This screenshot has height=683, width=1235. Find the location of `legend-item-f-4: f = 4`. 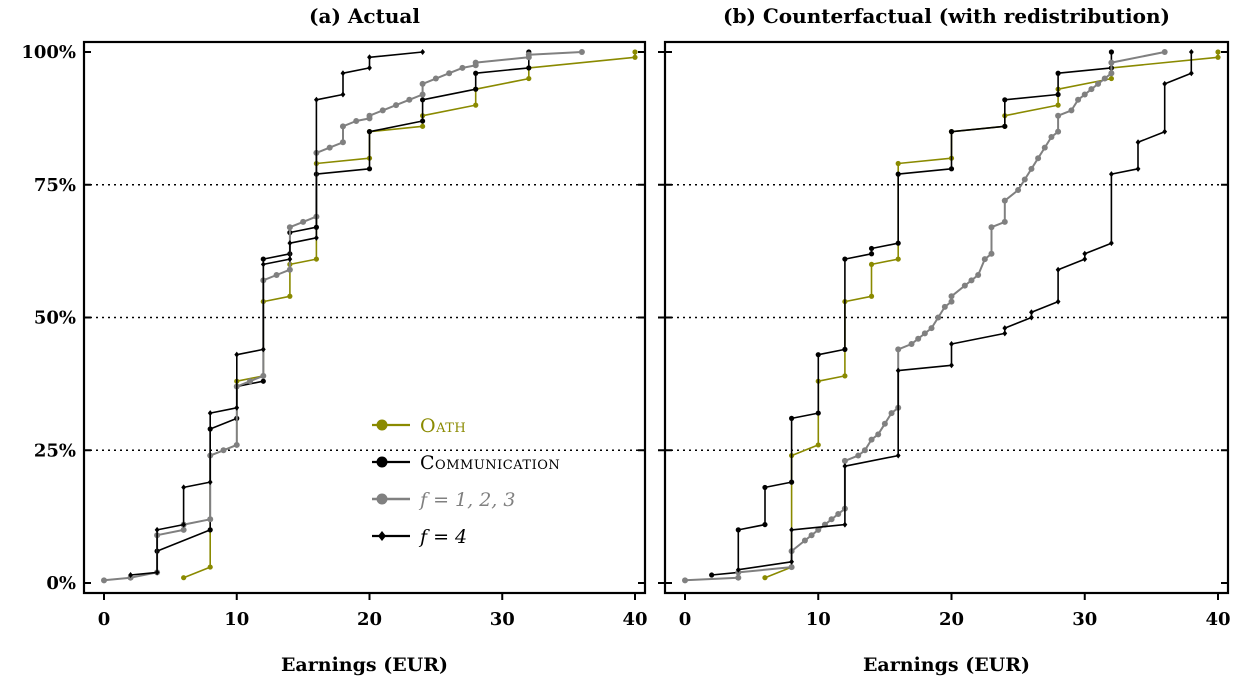

legend-item-f-4: f = 4 is located at coordinates (419, 537).